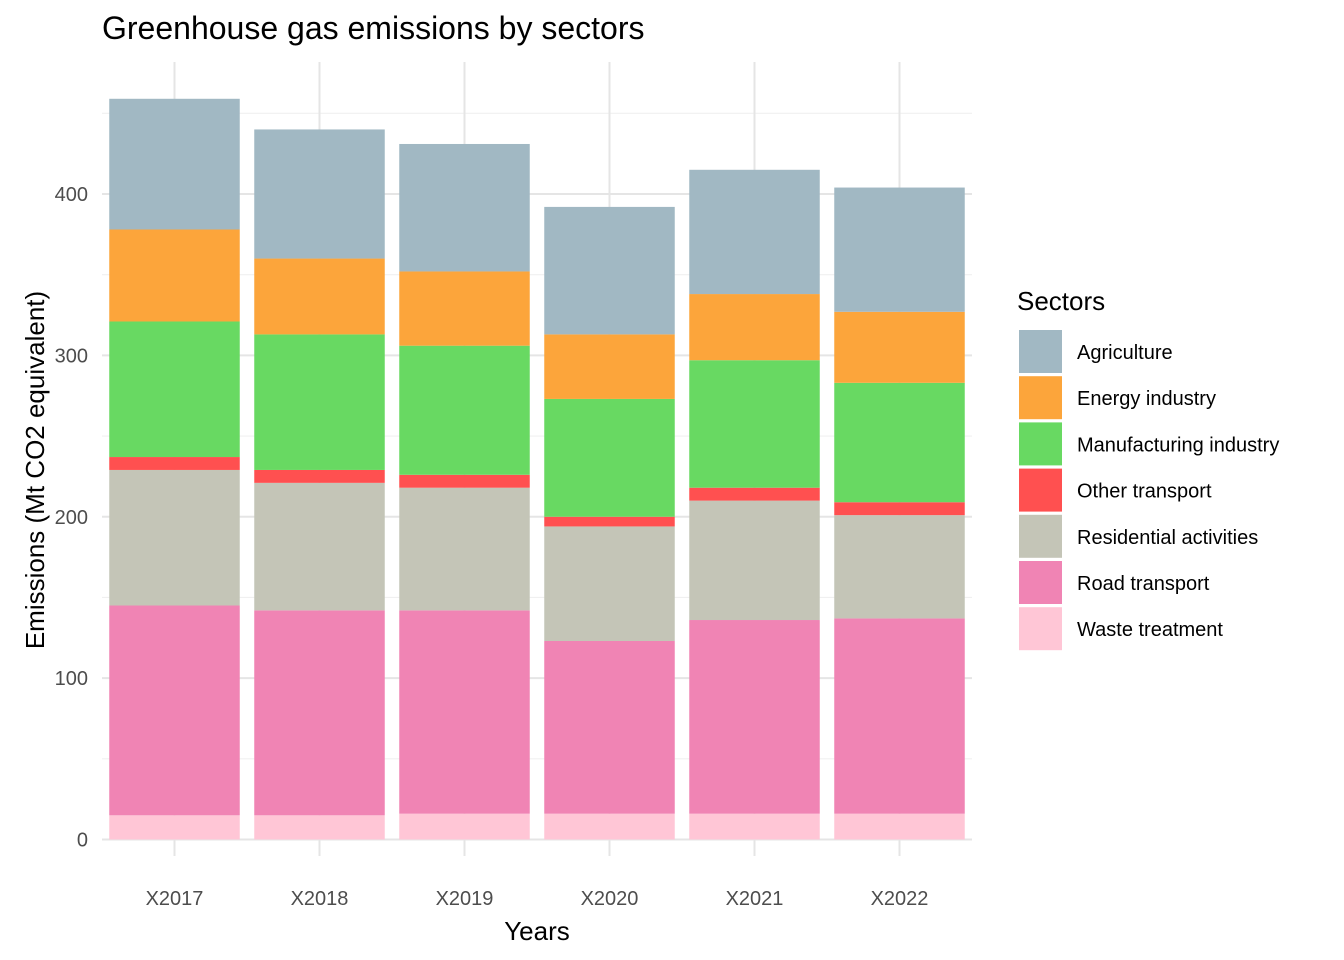 The image size is (1344, 960). Describe the element at coordinates (610, 899) in the screenshot. I see `x-tick-label: X2020` at that location.